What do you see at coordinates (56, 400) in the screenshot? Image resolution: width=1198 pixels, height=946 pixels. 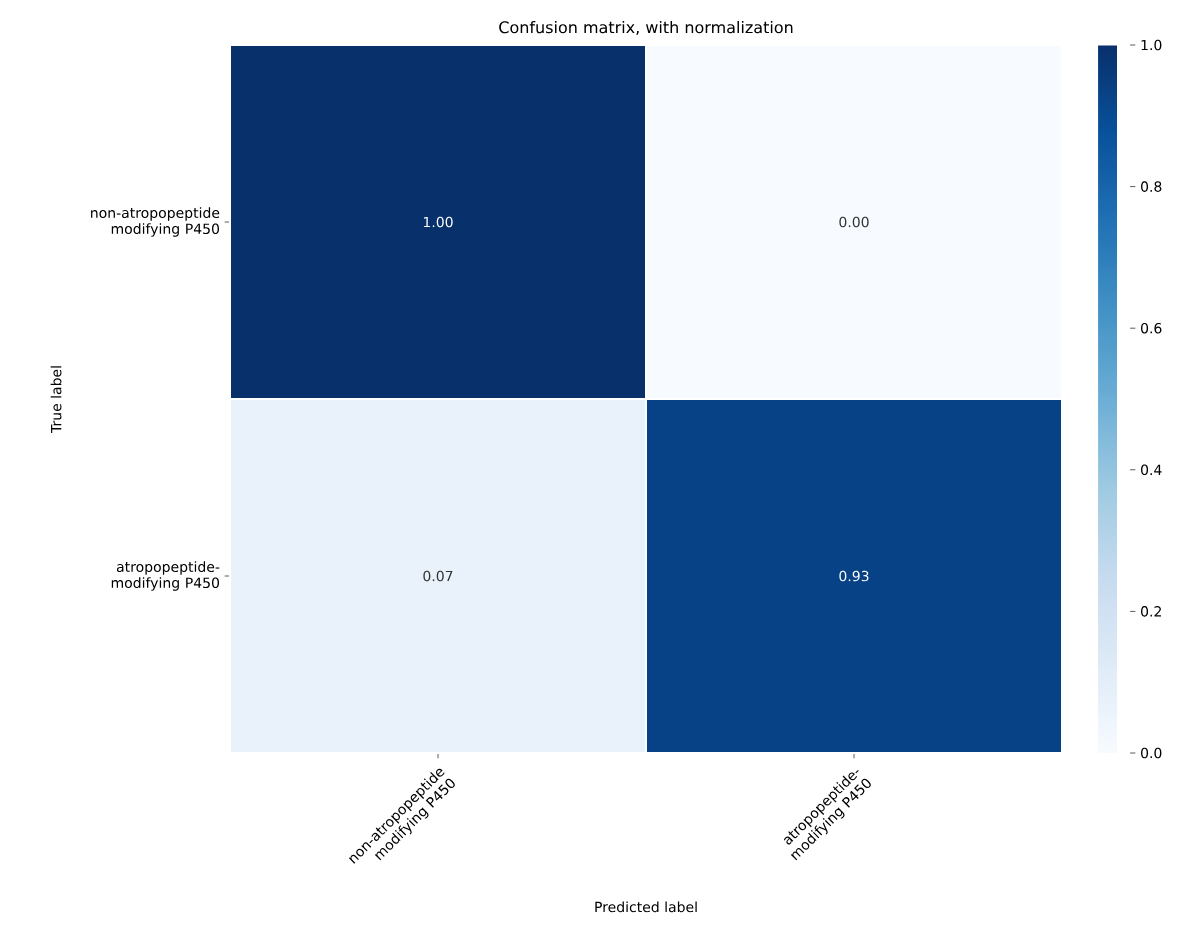 I see `y-axis-title: True label` at bounding box center [56, 400].